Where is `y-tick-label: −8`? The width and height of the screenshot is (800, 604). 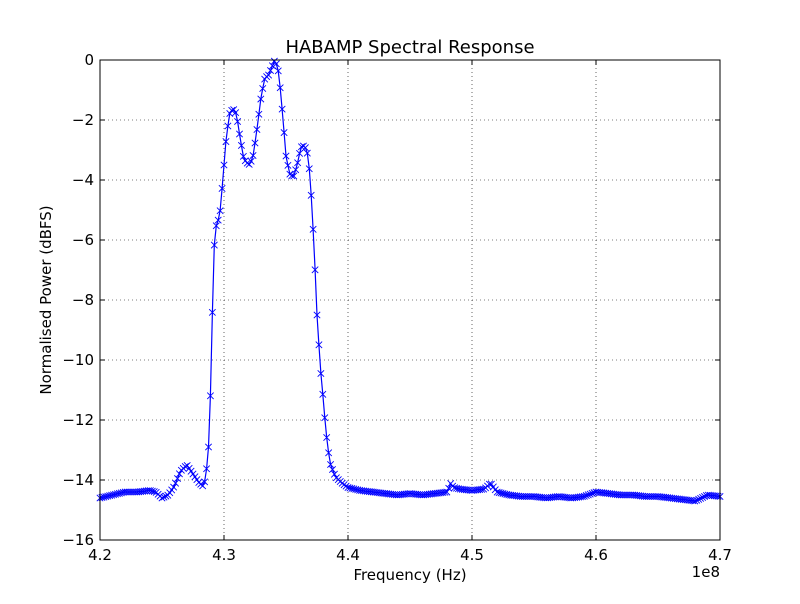 y-tick-label: −8 is located at coordinates (83, 300).